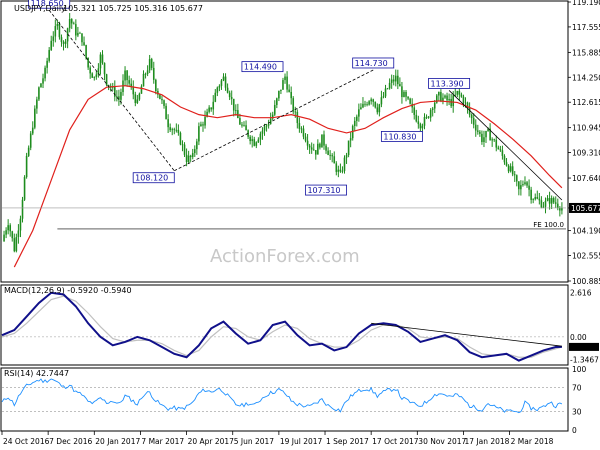  I want to click on x-axis-label: 17 Jan 2018, so click(486, 441).